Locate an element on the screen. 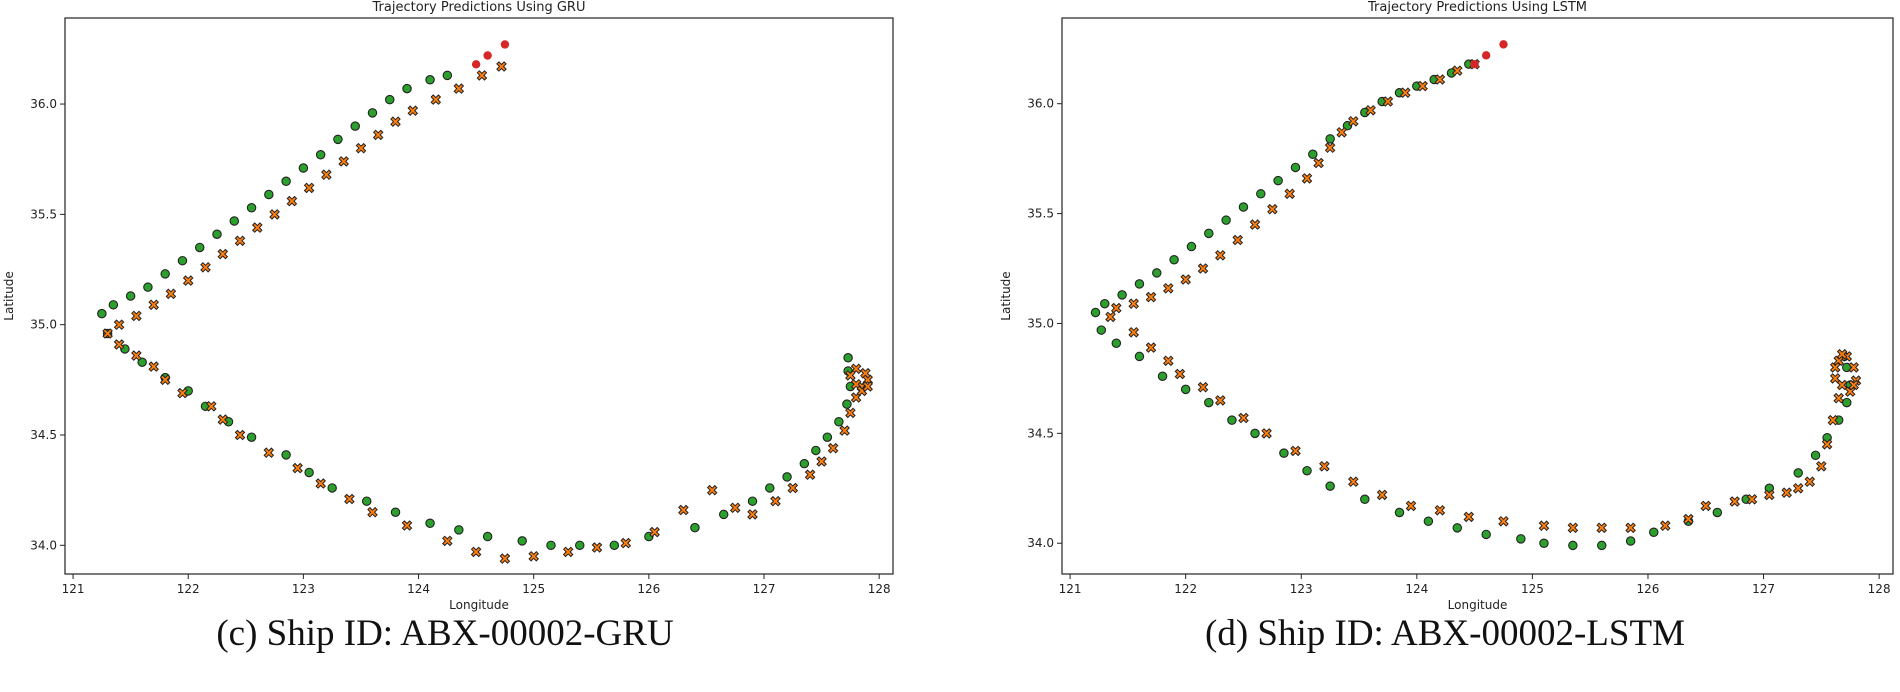 This screenshot has width=1900, height=692. lstm-x-tick-label: 123 is located at coordinates (1301, 589).